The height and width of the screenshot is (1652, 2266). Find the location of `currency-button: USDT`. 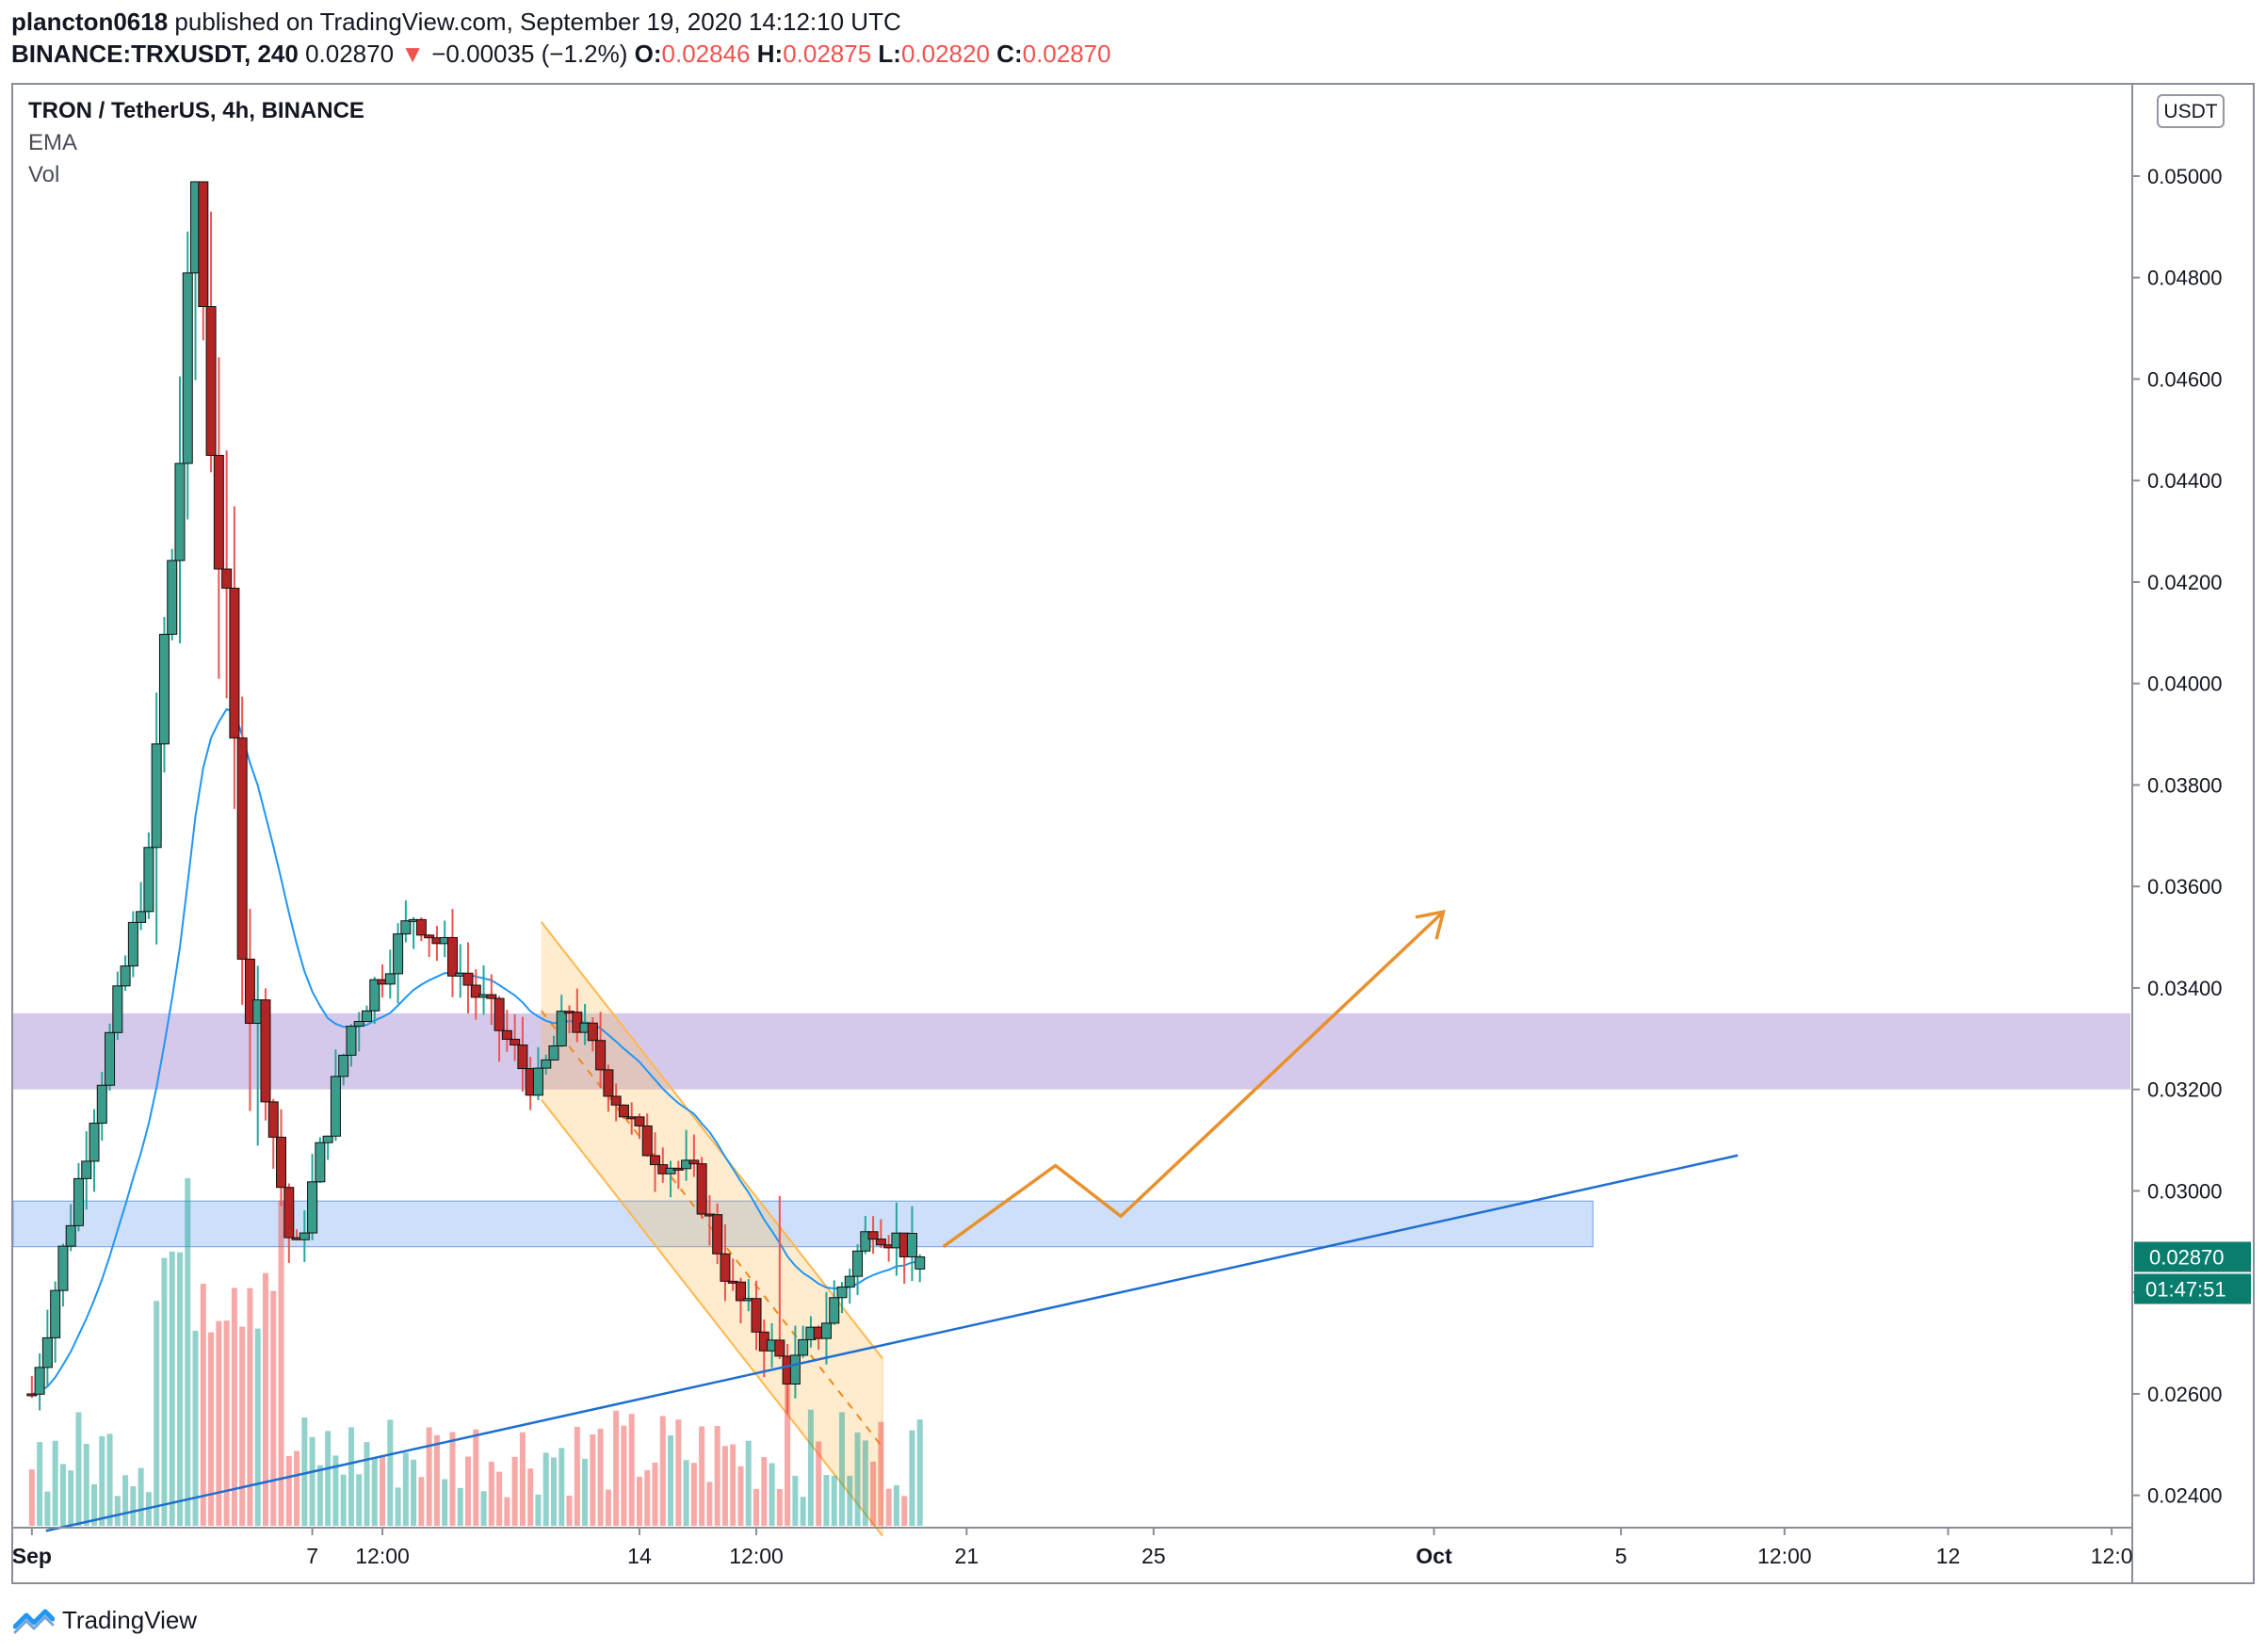

currency-button: USDT is located at coordinates (2191, 111).